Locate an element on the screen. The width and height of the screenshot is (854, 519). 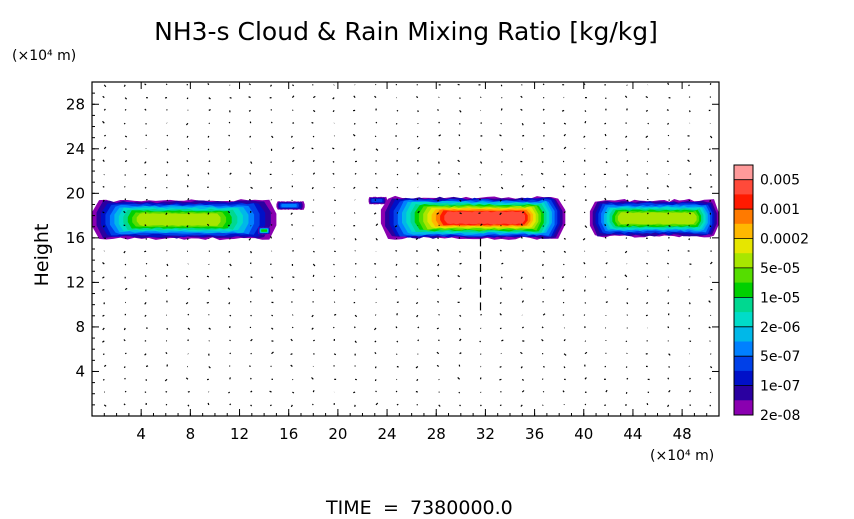
cloud-region is located at coordinates (473, 217).